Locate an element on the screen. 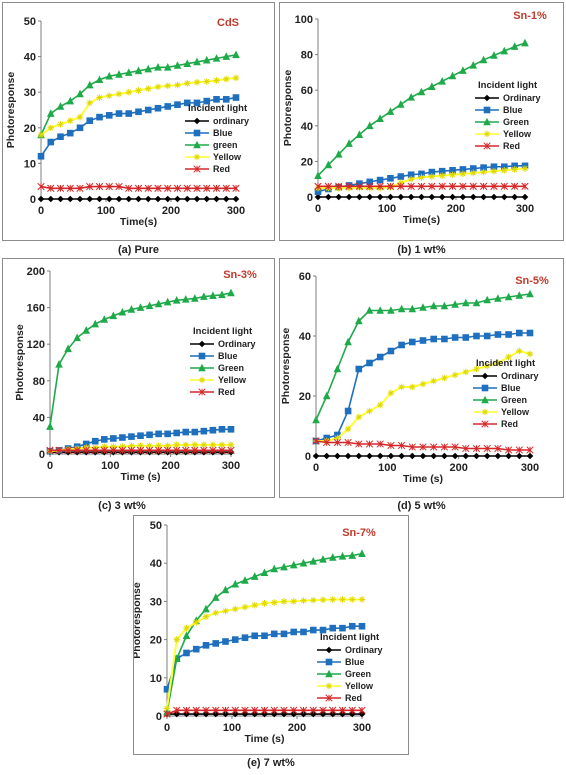  series-green is located at coordinates (421, 108).